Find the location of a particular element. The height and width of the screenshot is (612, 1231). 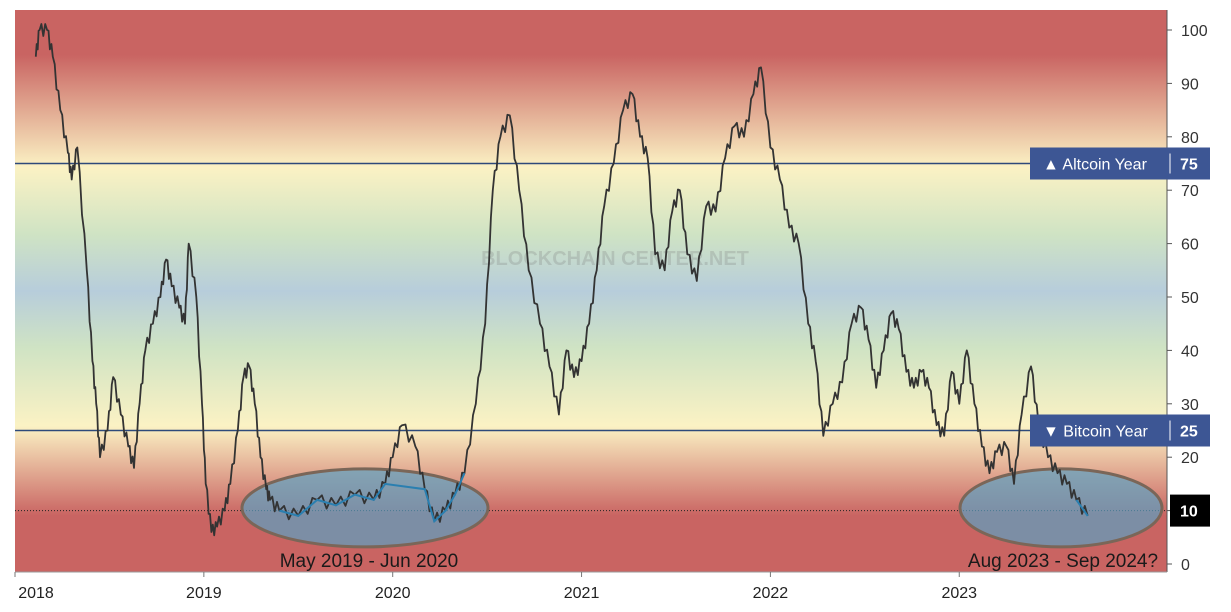

x-tick-label: 2022 is located at coordinates (771, 593).